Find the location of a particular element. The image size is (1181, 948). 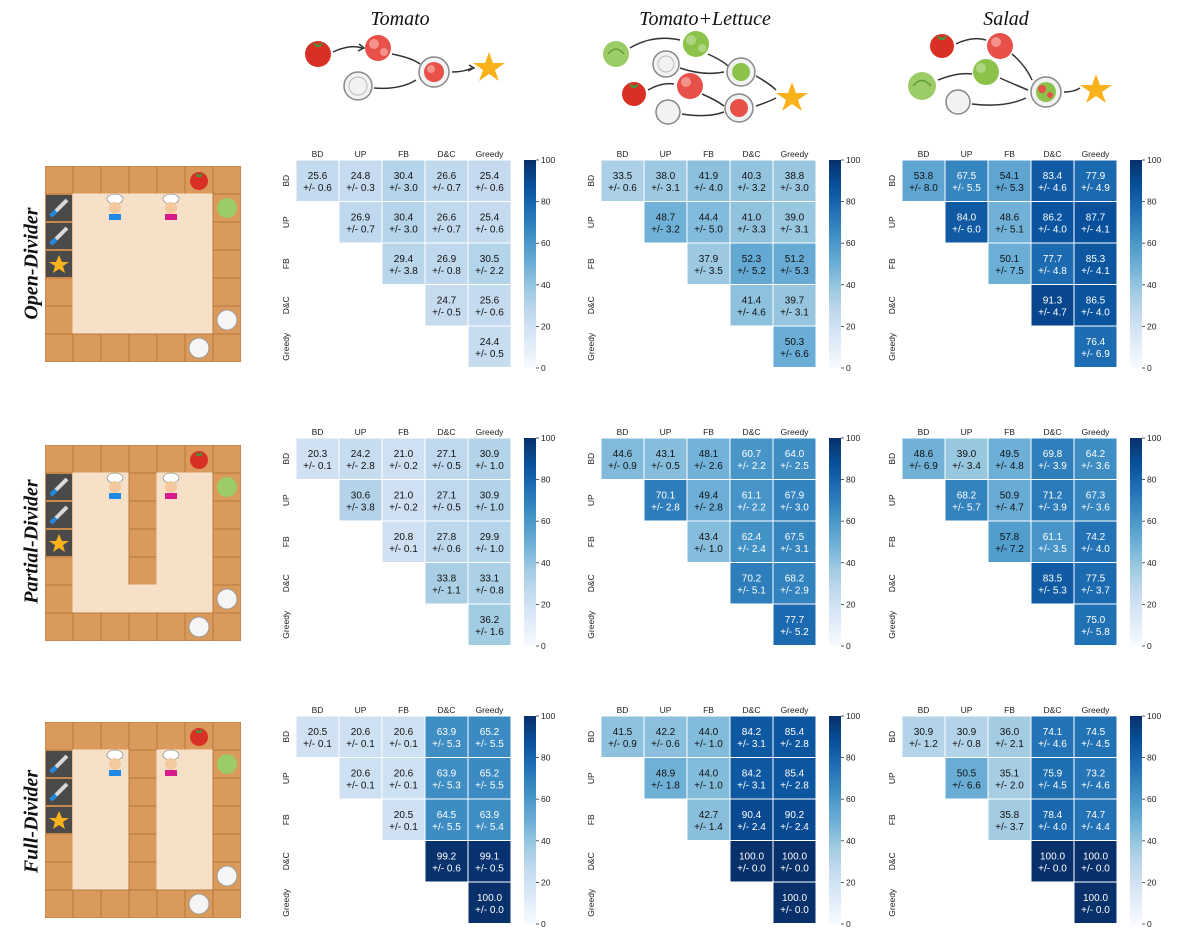

cell-value-label: 44.6 is located at coordinates (623, 454).